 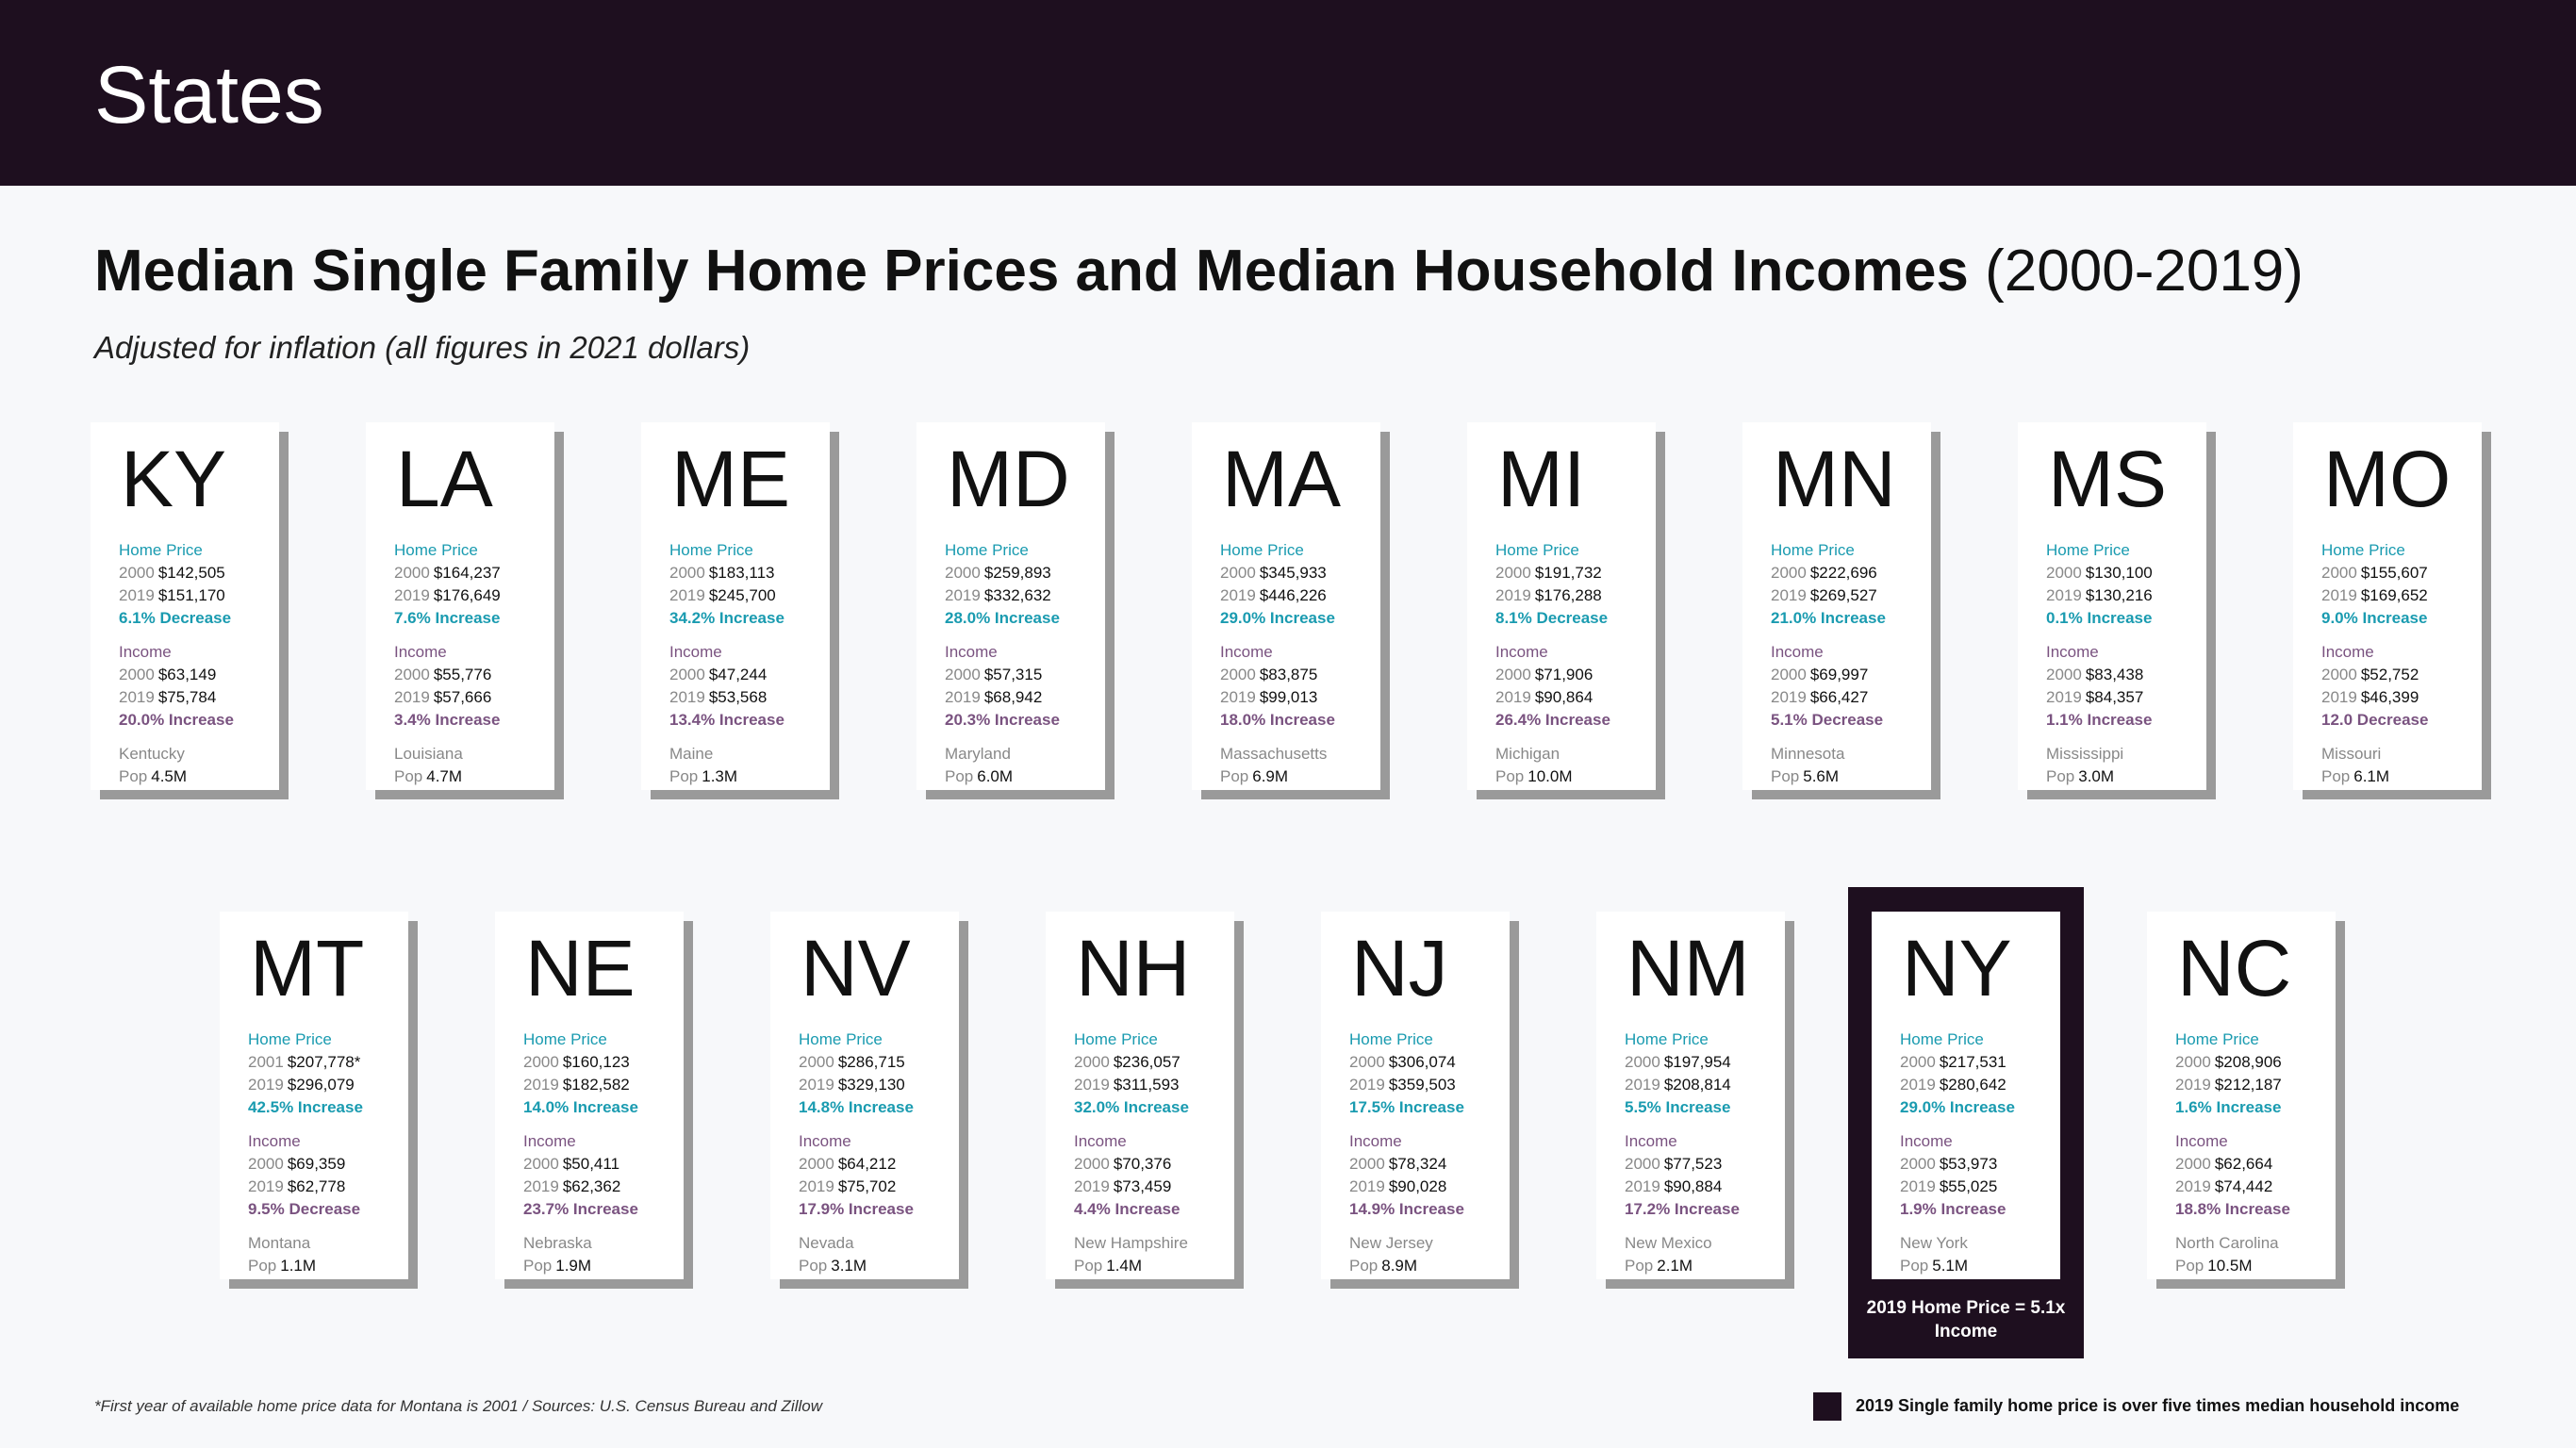 I want to click on value: $151,170, so click(x=191, y=595).